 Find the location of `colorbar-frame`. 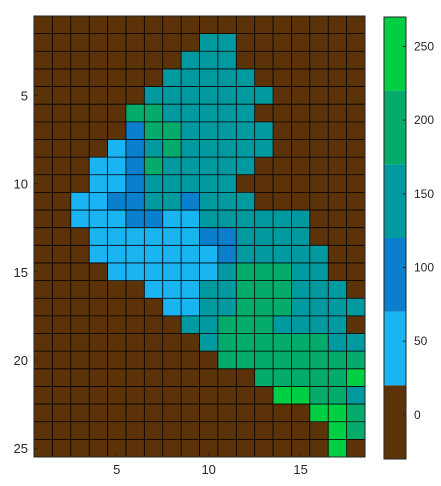

colorbar-frame is located at coordinates (395, 238).